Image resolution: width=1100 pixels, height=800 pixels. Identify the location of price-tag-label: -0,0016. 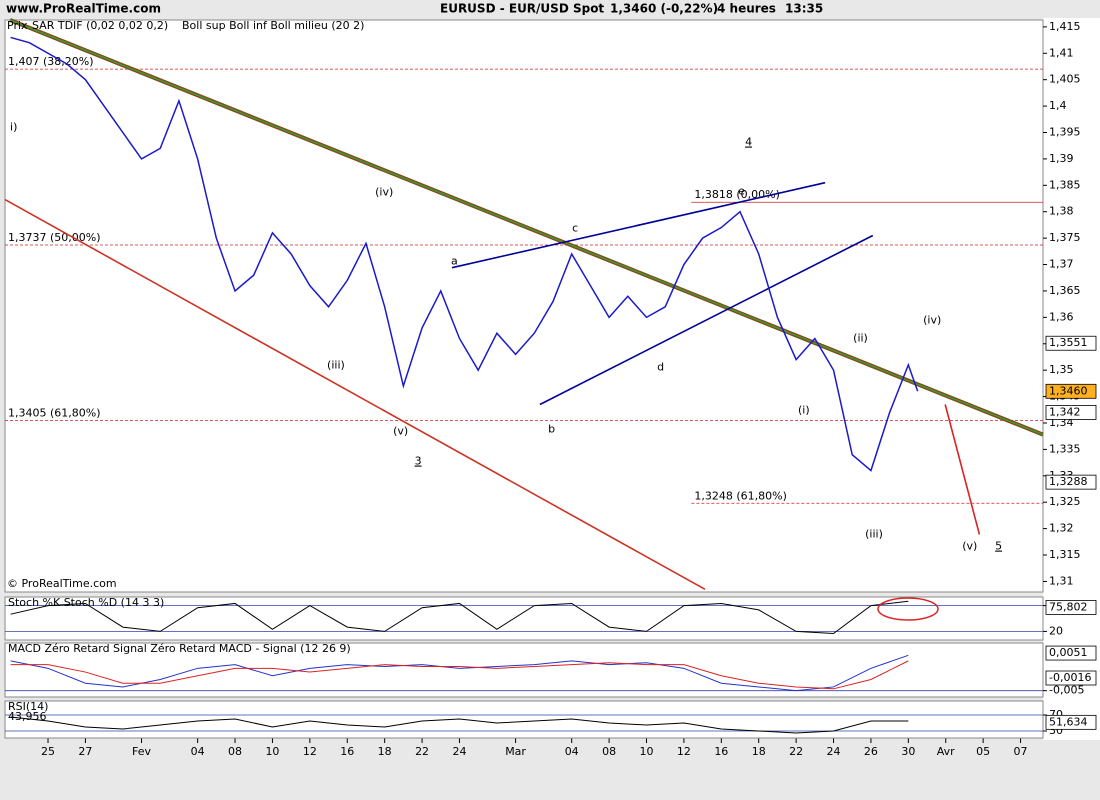
(1070, 677).